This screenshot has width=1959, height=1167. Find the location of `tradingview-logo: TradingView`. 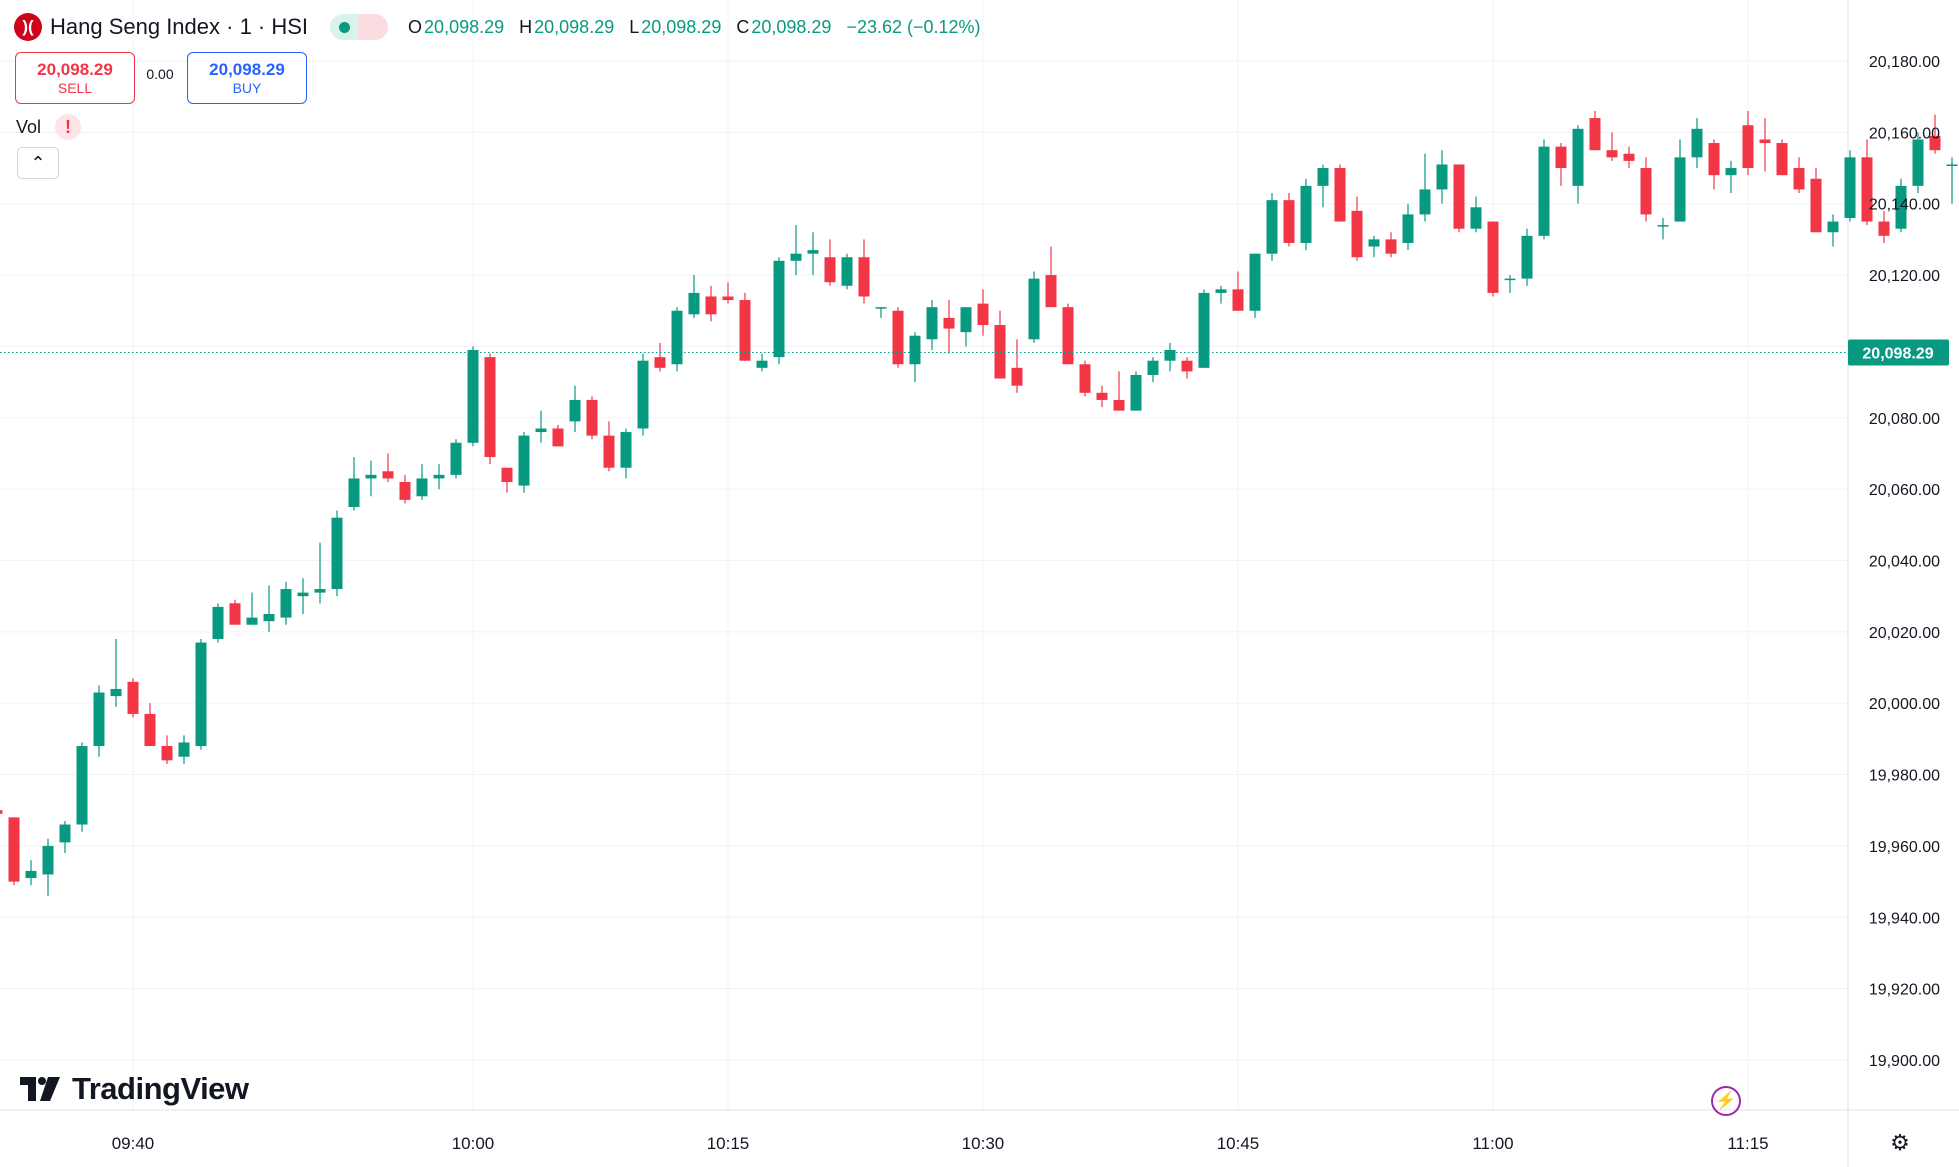

tradingview-logo: TradingView is located at coordinates (134, 1089).